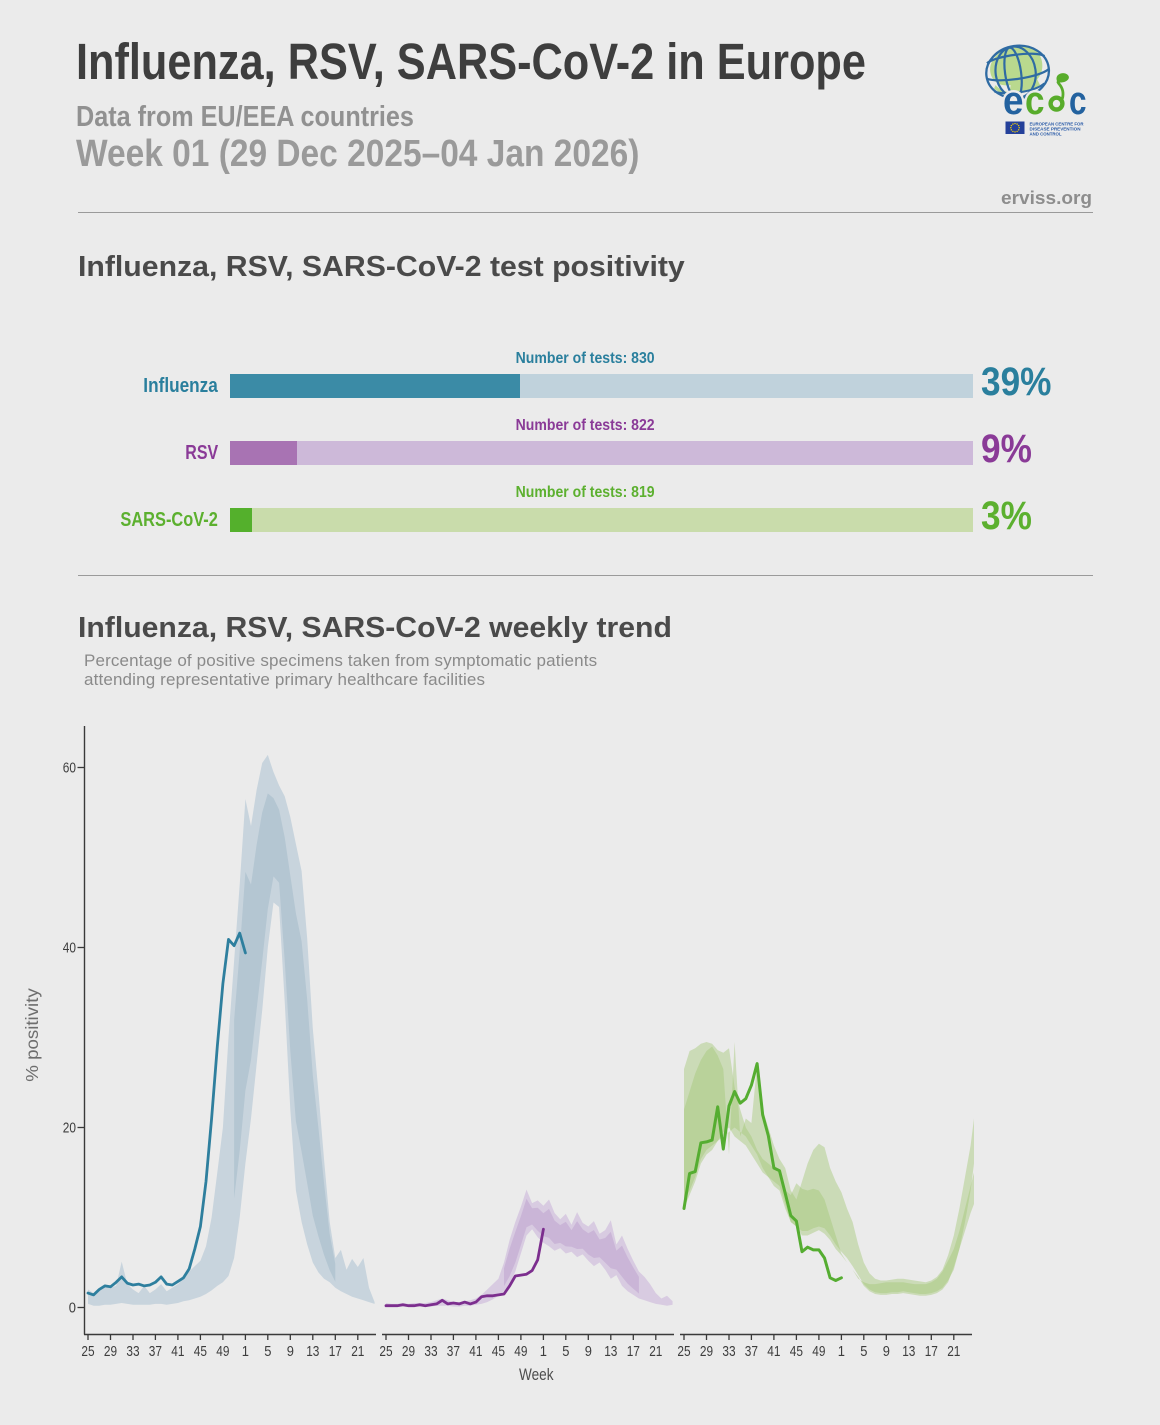  Describe the element at coordinates (69, 769) in the screenshot. I see `svg-text: 60` at that location.